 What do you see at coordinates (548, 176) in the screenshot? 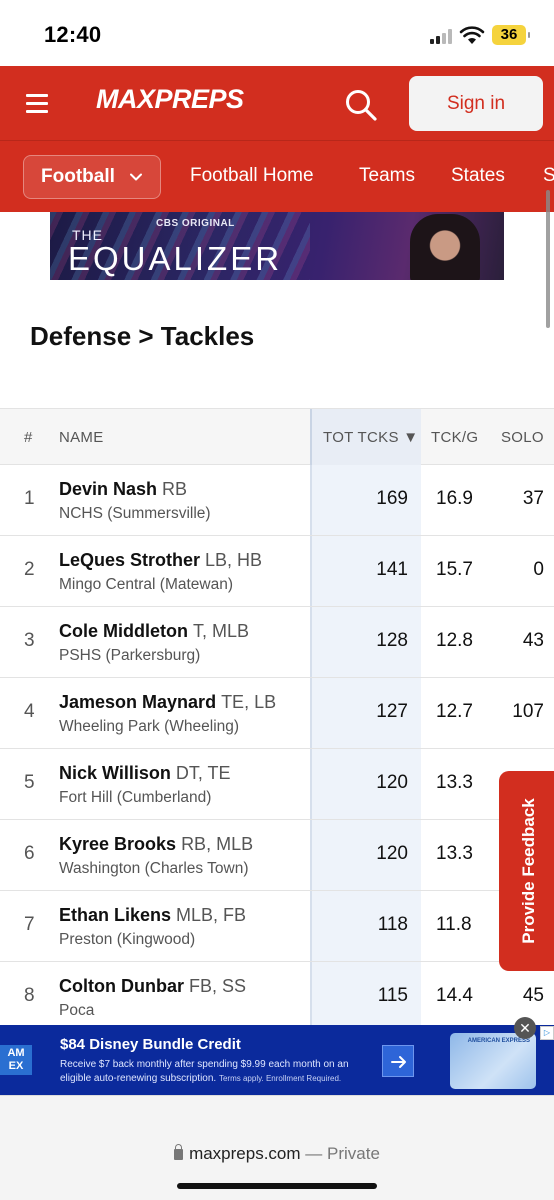
I see `nav-more-truncated: S` at bounding box center [548, 176].